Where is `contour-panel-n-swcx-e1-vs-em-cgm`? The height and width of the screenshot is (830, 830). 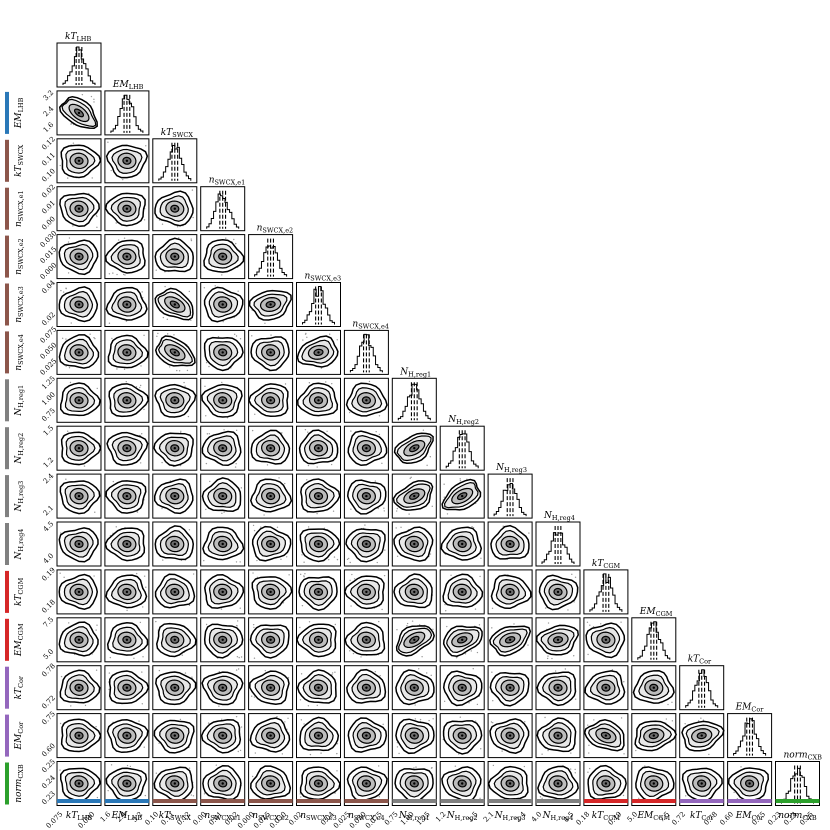
contour-panel-n-swcx-e1-vs-em-cgm is located at coordinates (223, 640).